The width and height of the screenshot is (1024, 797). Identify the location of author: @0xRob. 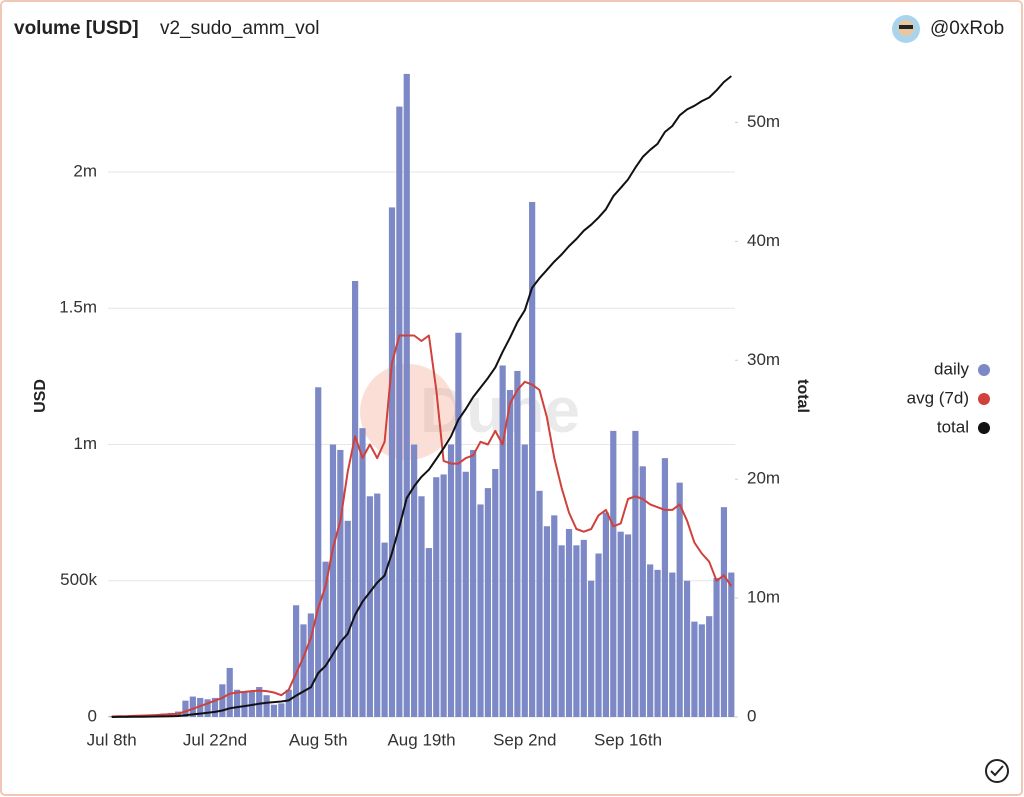
(967, 28).